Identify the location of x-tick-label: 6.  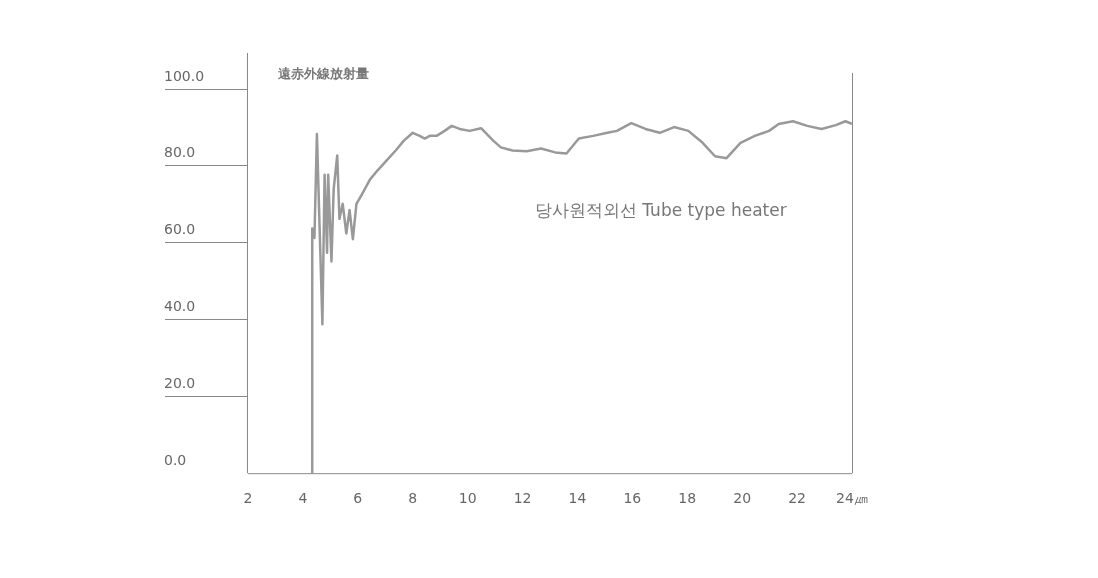
(358, 498).